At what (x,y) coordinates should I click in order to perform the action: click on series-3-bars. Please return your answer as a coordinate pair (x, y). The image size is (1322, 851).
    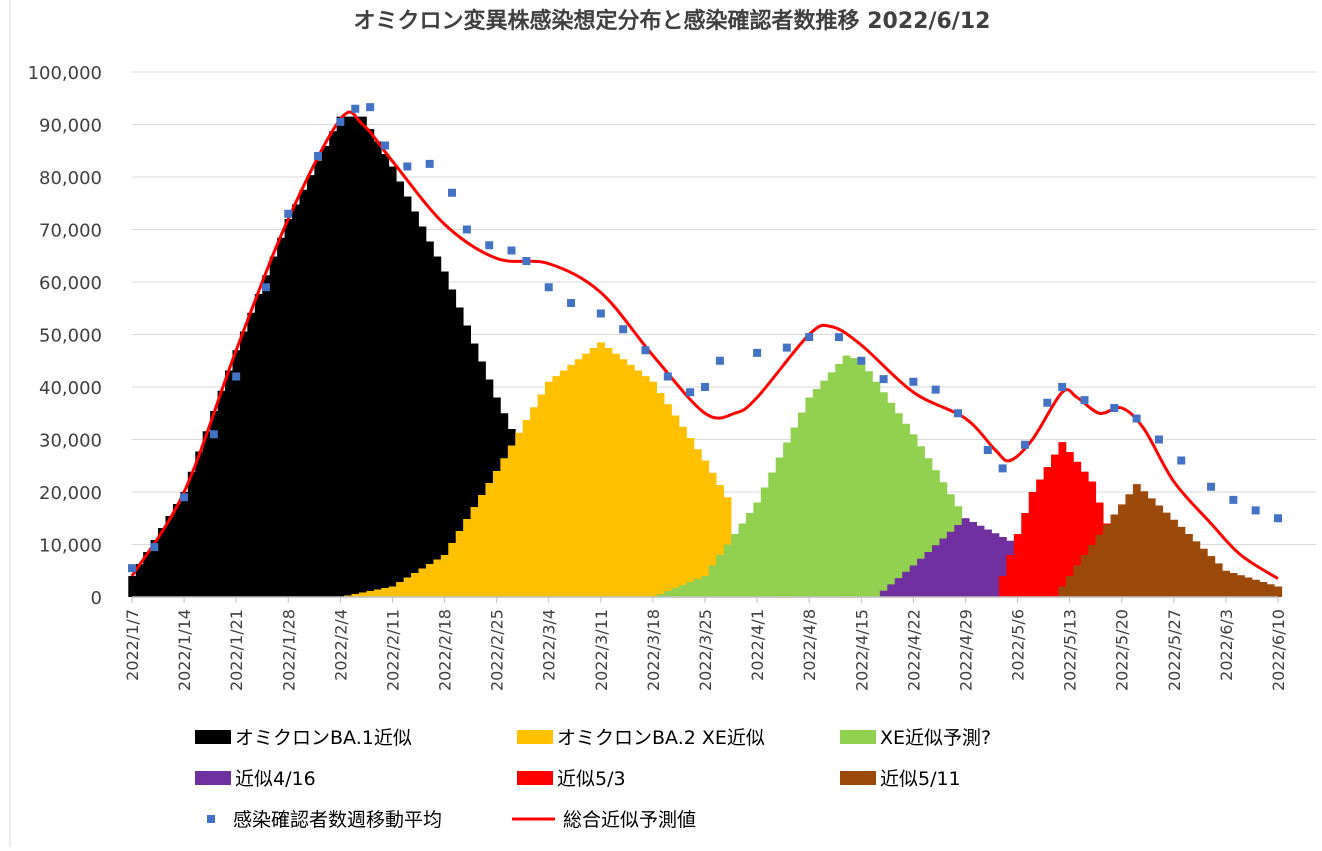
    Looking at the image, I should click on (824, 476).